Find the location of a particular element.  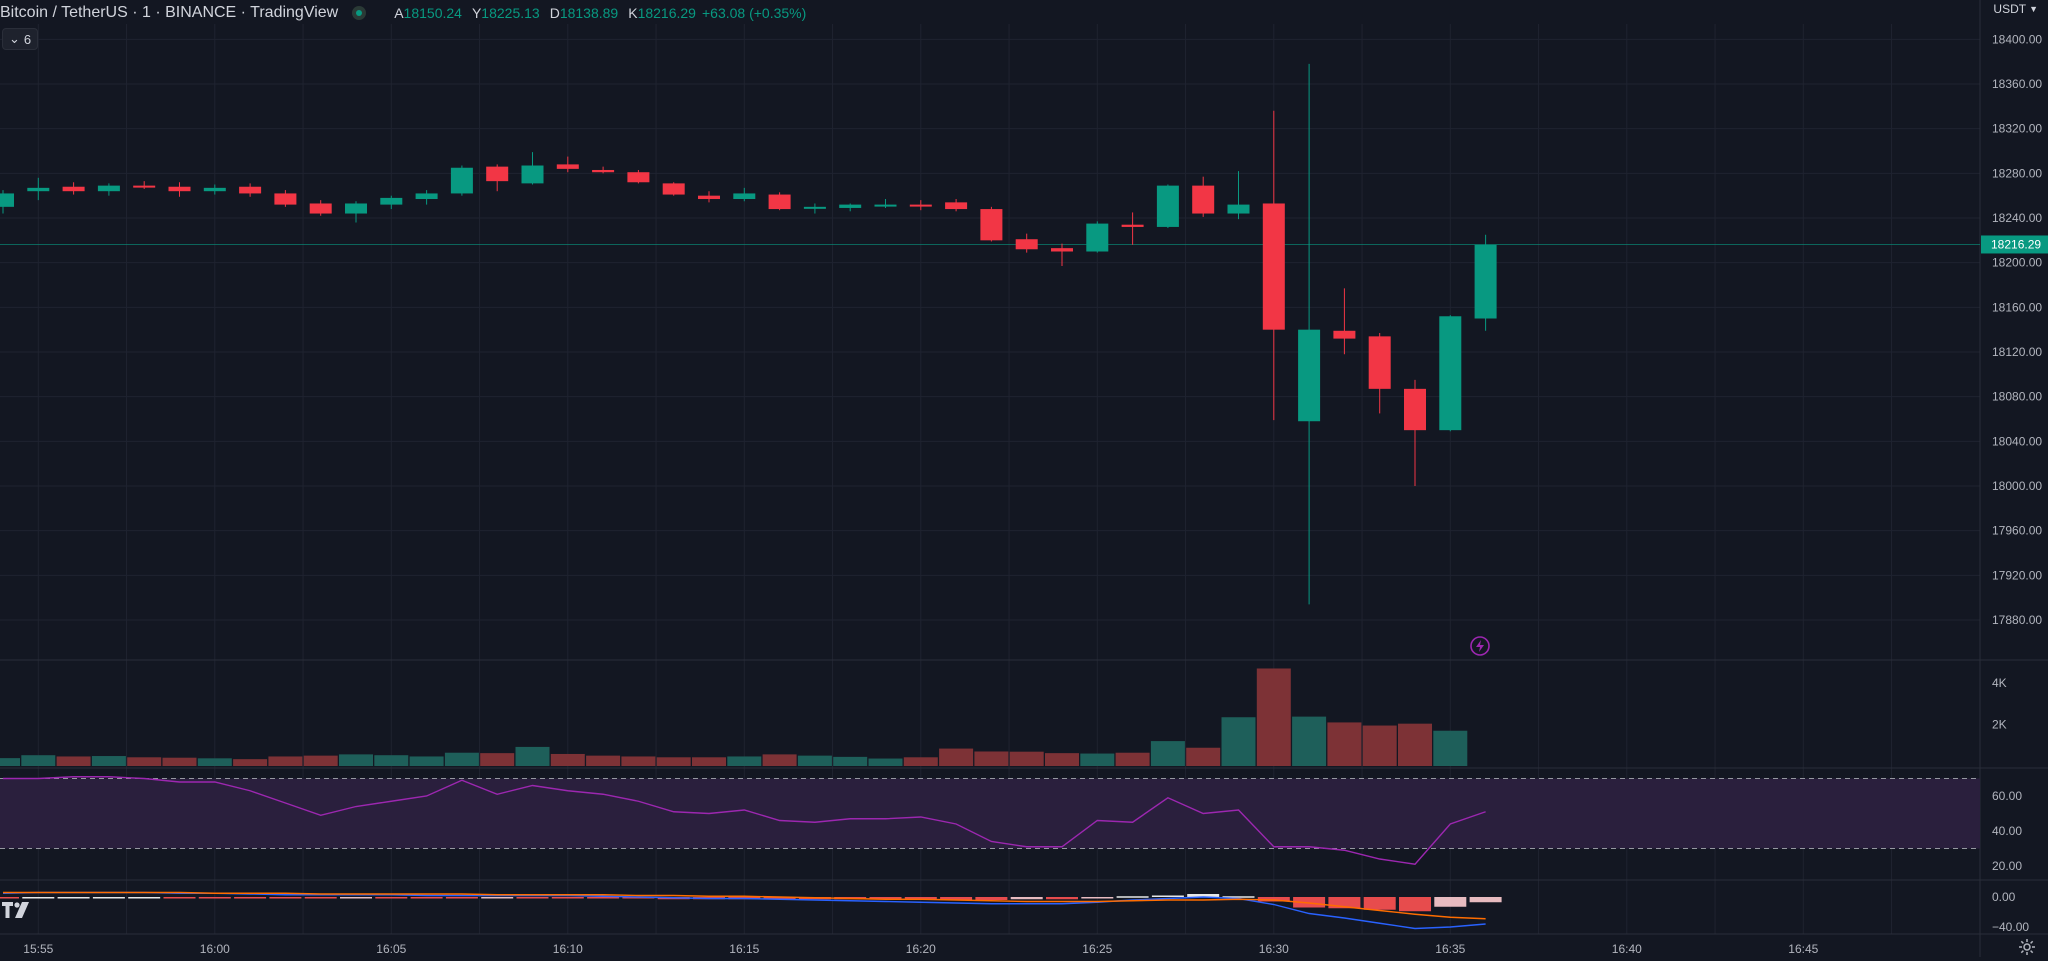

currency-selector: USDT ▼ is located at coordinates (2015, 9).